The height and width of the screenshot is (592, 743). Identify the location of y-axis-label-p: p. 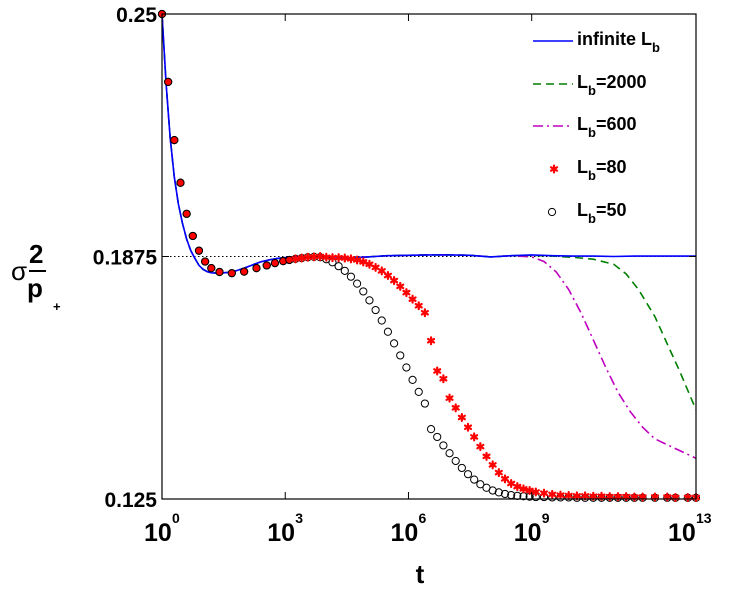
(35, 288).